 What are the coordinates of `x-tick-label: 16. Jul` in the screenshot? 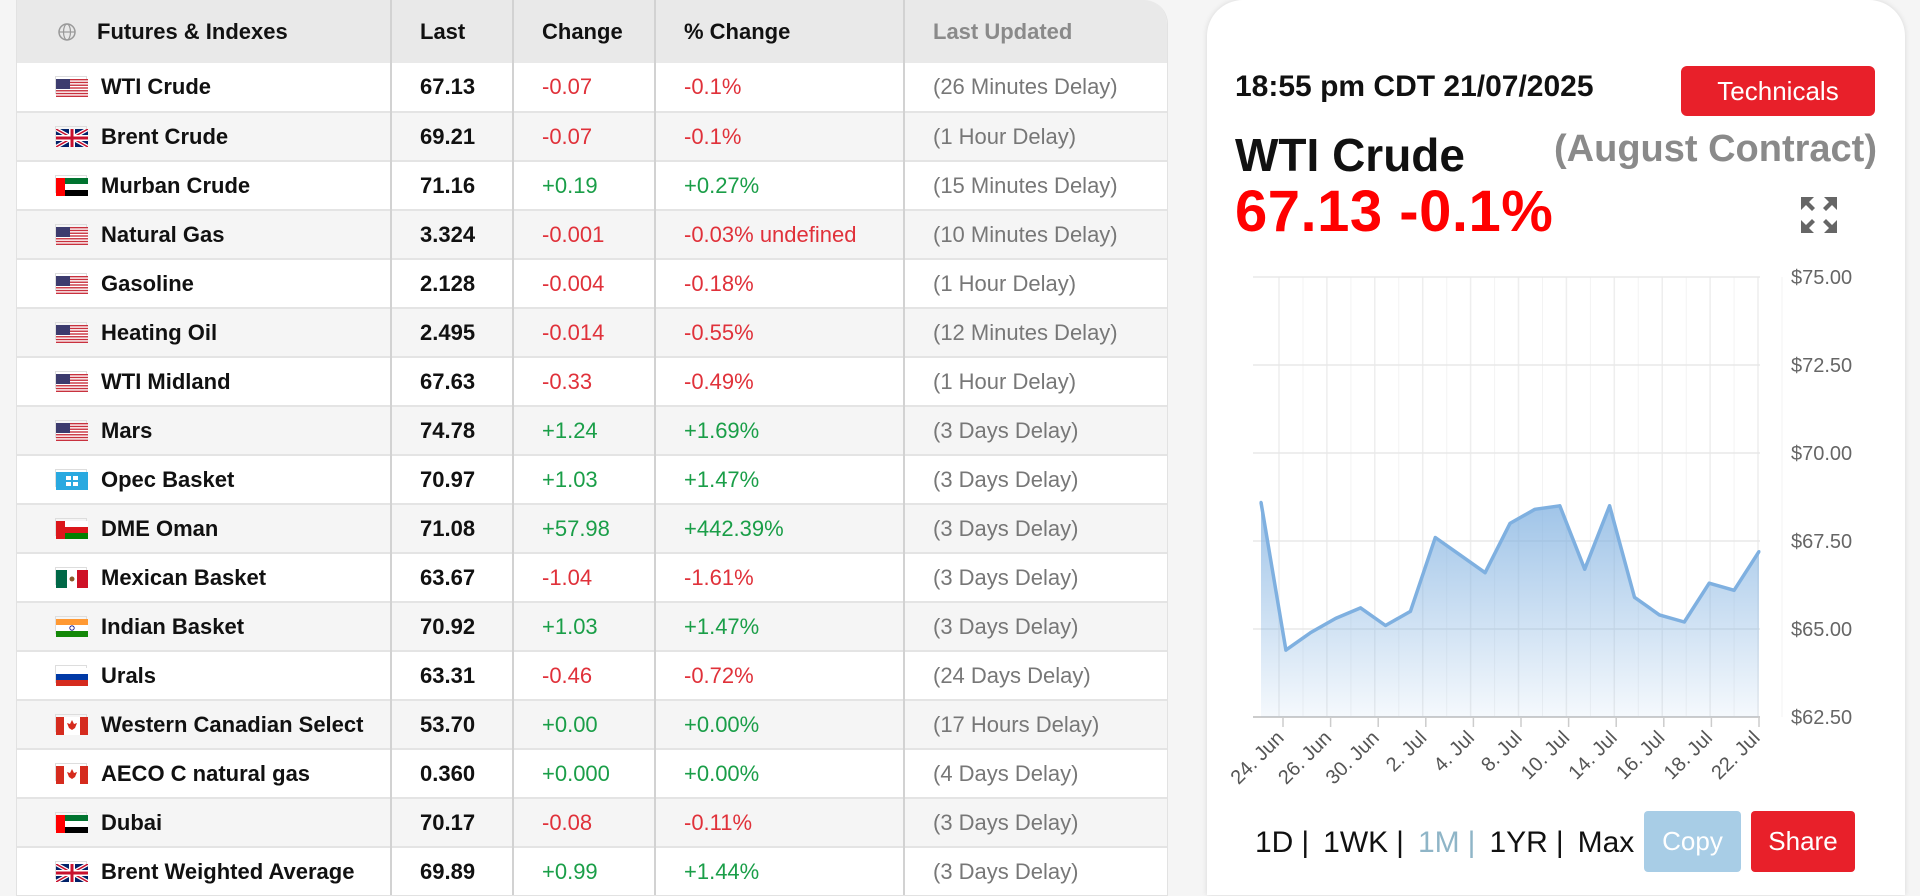 It's located at (1640, 755).